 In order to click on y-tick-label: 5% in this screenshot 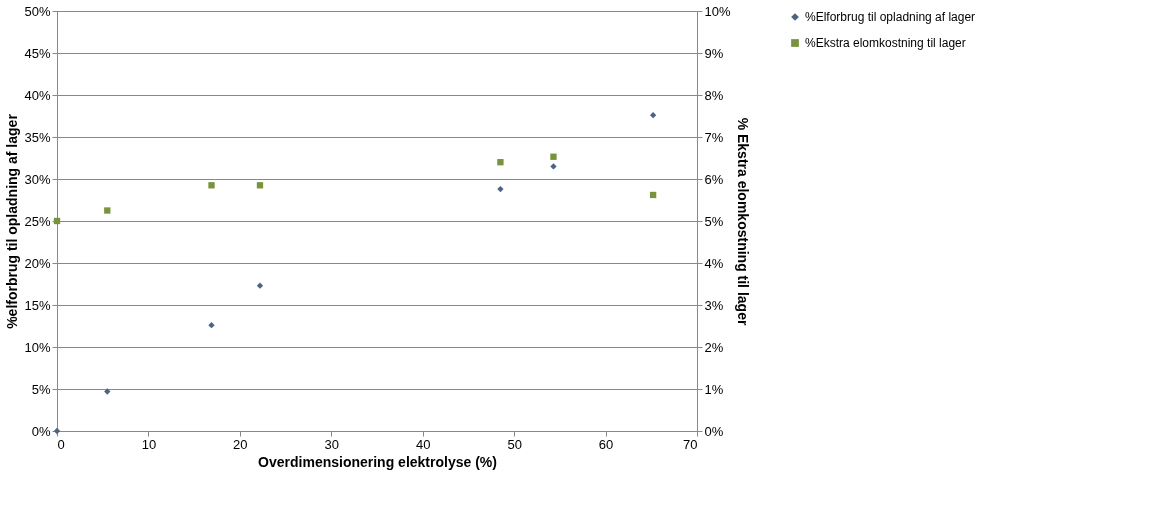, I will do `click(41, 389)`.